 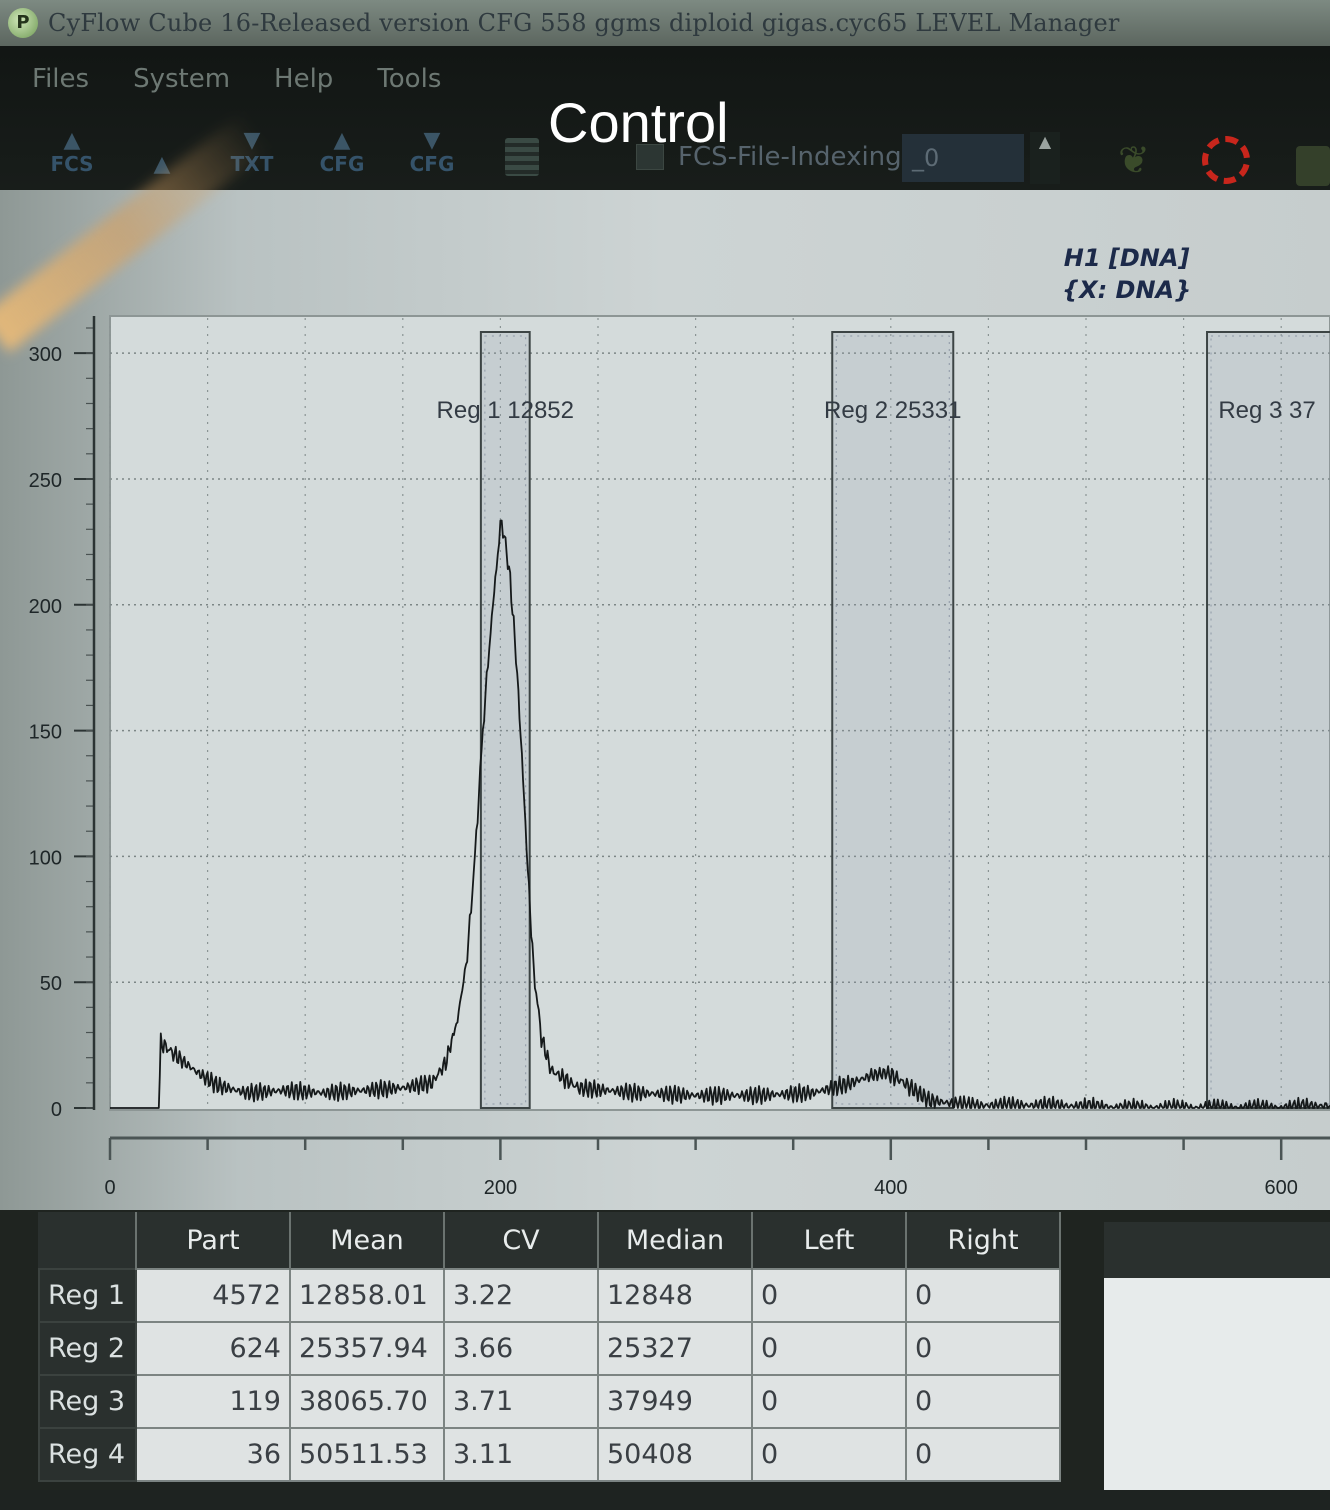 What do you see at coordinates (72, 140) in the screenshot?
I see `upload-arrow-icon: ▲` at bounding box center [72, 140].